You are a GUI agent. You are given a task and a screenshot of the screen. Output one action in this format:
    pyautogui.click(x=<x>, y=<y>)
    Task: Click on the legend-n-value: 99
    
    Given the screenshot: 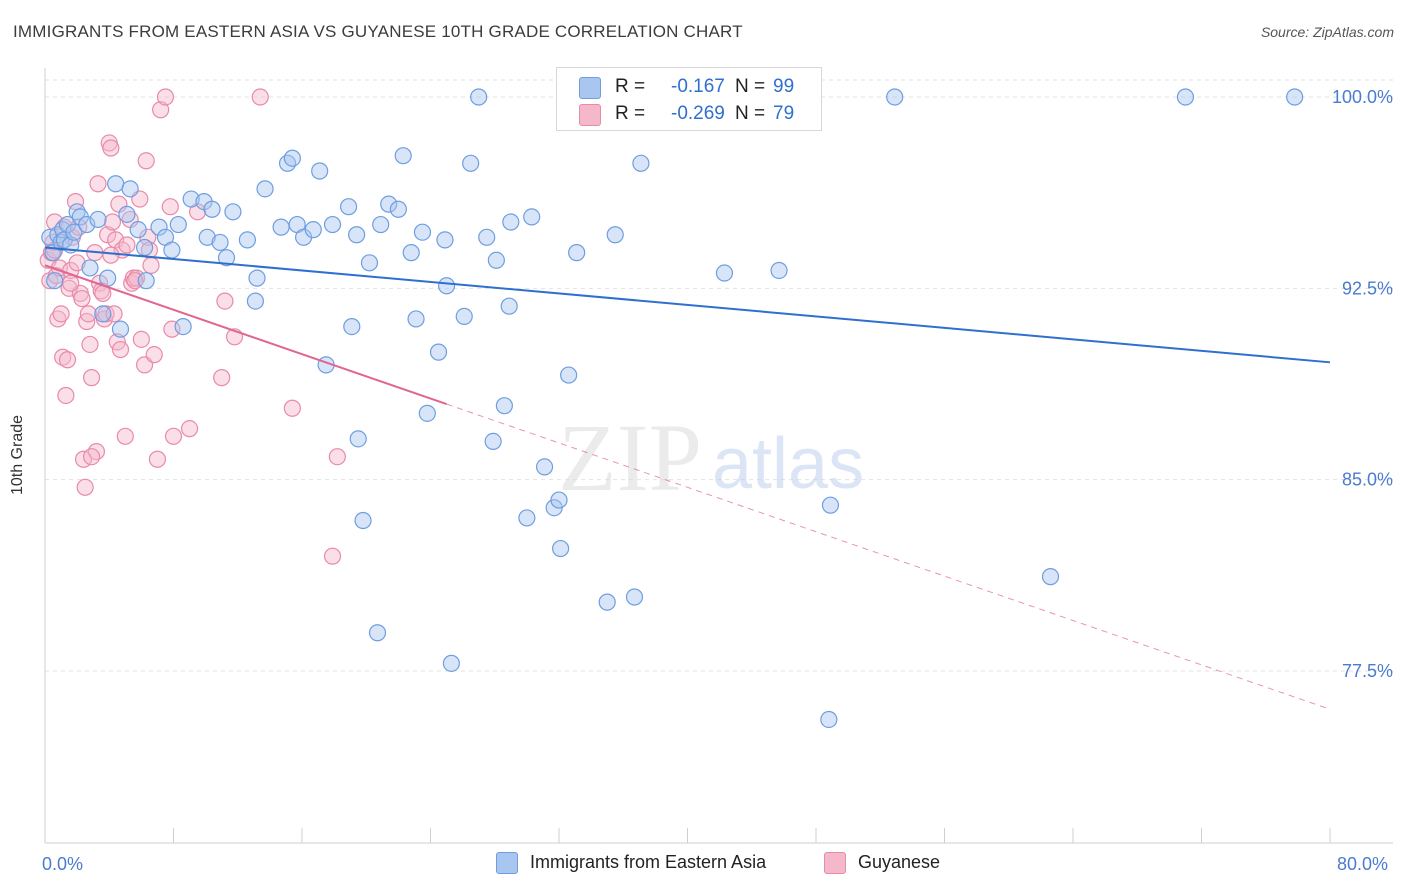 What is the action you would take?
    pyautogui.click(x=784, y=86)
    